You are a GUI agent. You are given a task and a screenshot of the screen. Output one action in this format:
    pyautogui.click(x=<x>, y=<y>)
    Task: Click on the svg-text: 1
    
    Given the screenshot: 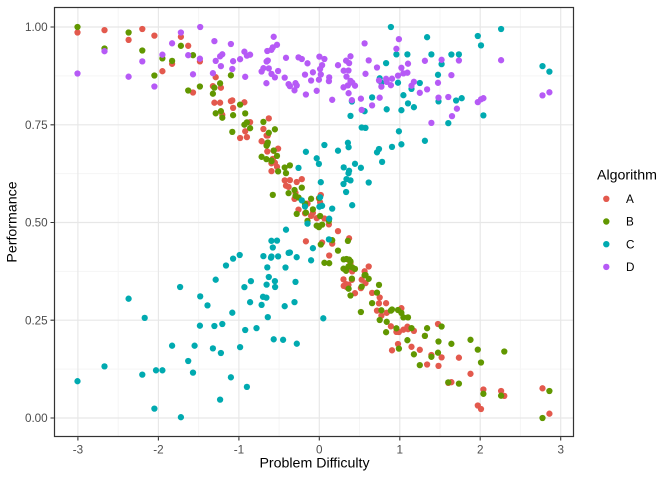 What is the action you would take?
    pyautogui.click(x=400, y=449)
    